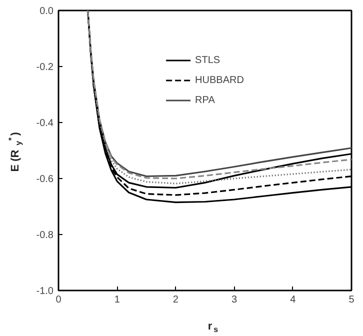 The width and height of the screenshot is (363, 336). I want to click on y-tick-label: 0.0, so click(47, 11).